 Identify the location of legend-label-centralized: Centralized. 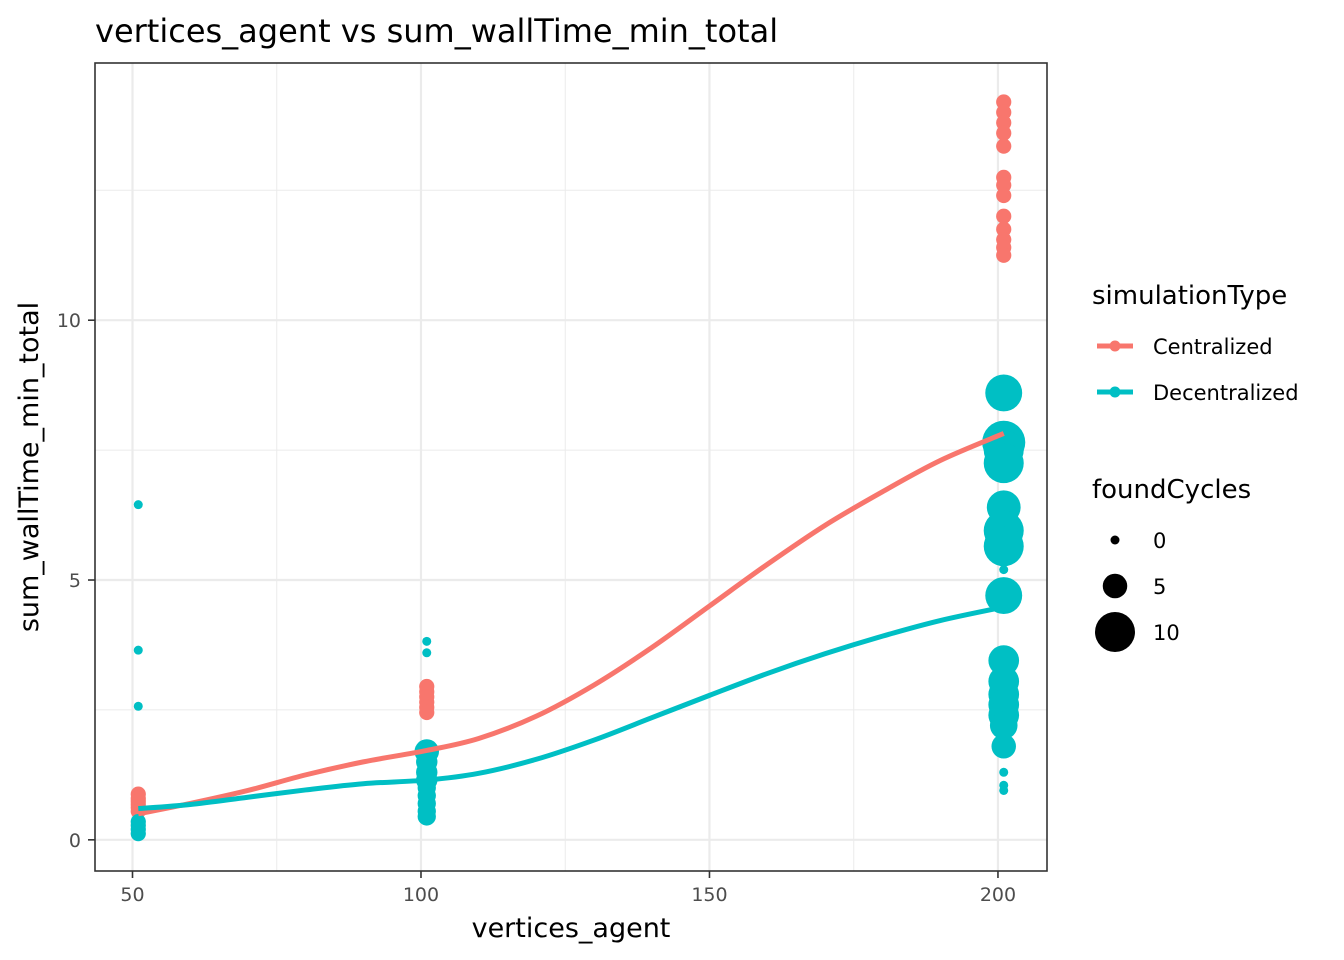
(1213, 347).